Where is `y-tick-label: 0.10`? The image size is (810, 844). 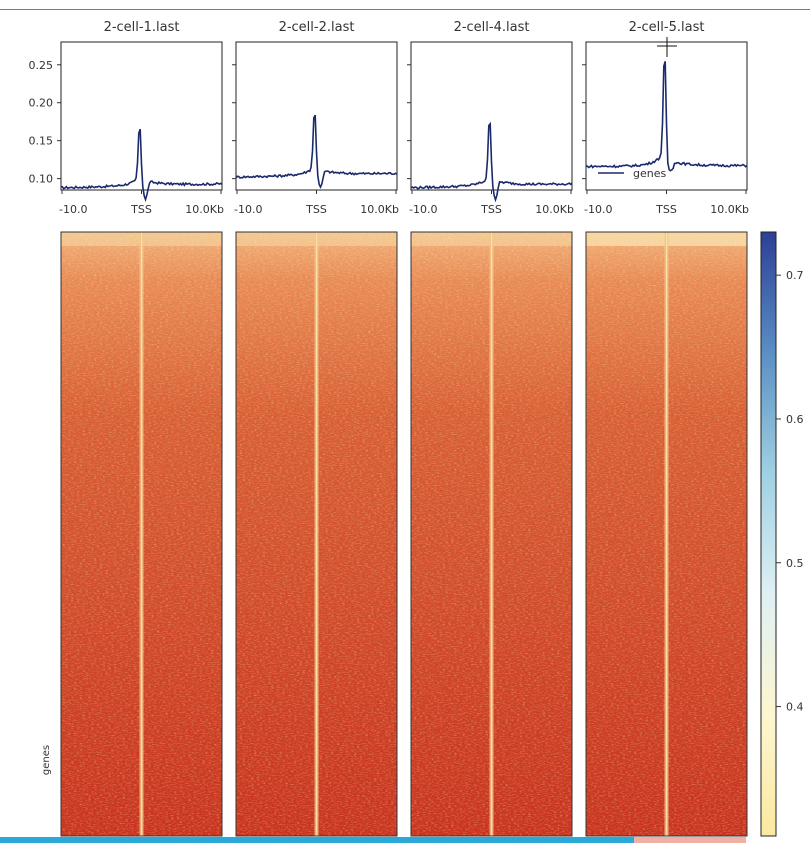
y-tick-label: 0.10 is located at coordinates (41, 179).